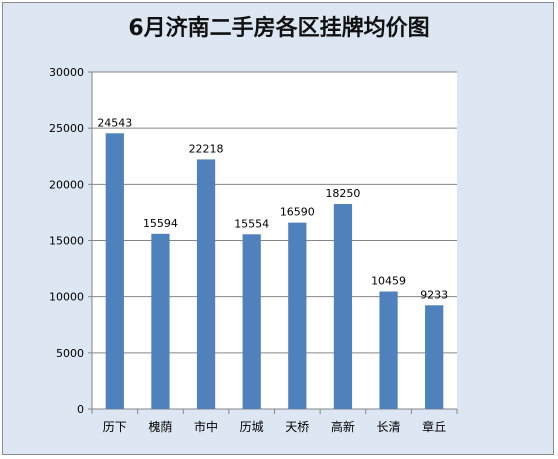  I want to click on x-category-label: 槐荫, so click(160, 426).